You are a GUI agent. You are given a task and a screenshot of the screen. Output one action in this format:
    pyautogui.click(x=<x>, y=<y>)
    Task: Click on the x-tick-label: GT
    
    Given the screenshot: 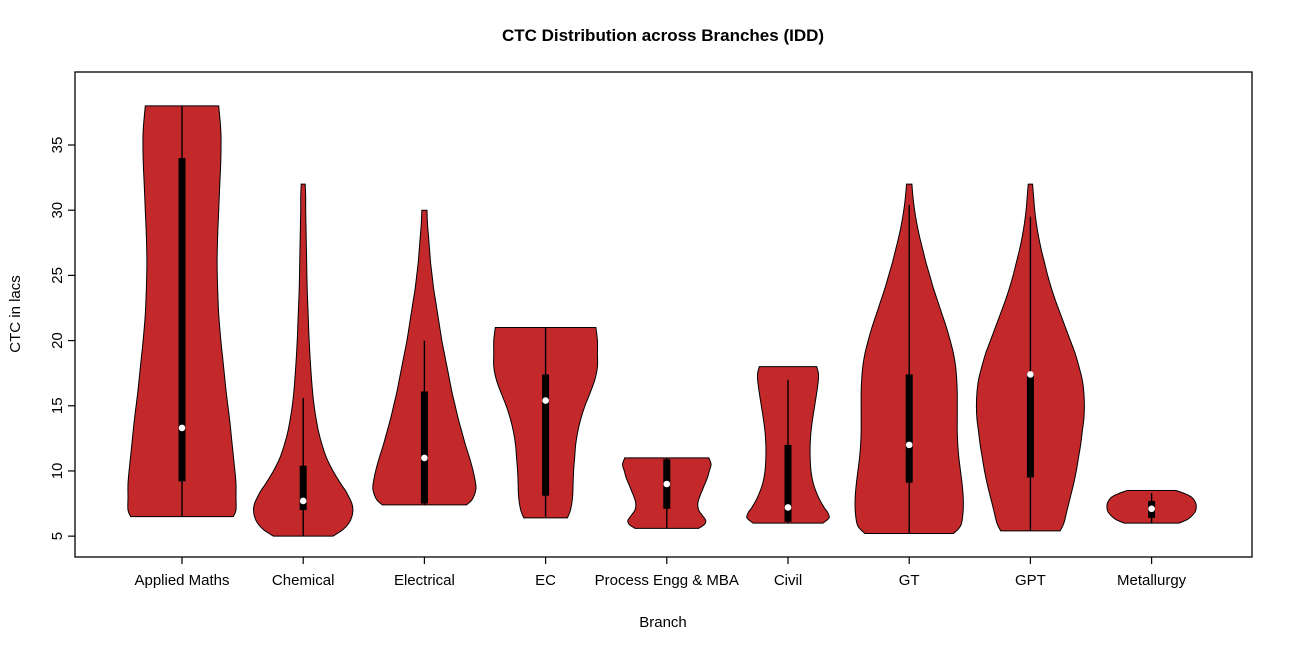 What is the action you would take?
    pyautogui.click(x=909, y=580)
    